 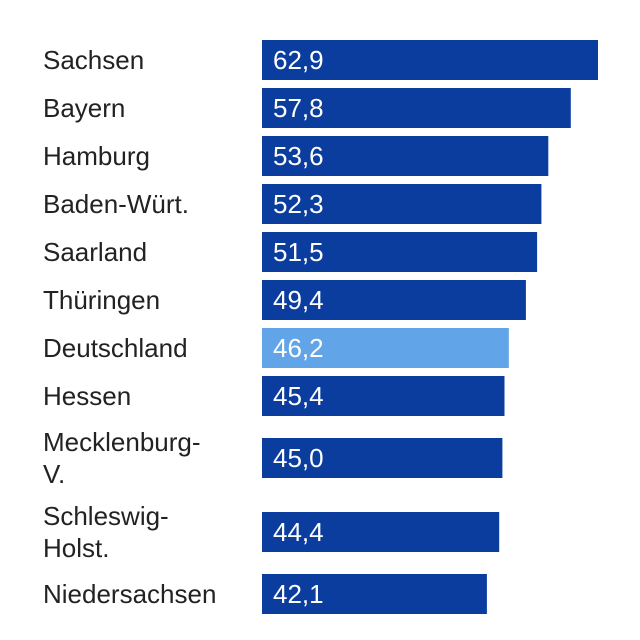 I want to click on category-label-line: Hamburg, so click(x=96, y=156).